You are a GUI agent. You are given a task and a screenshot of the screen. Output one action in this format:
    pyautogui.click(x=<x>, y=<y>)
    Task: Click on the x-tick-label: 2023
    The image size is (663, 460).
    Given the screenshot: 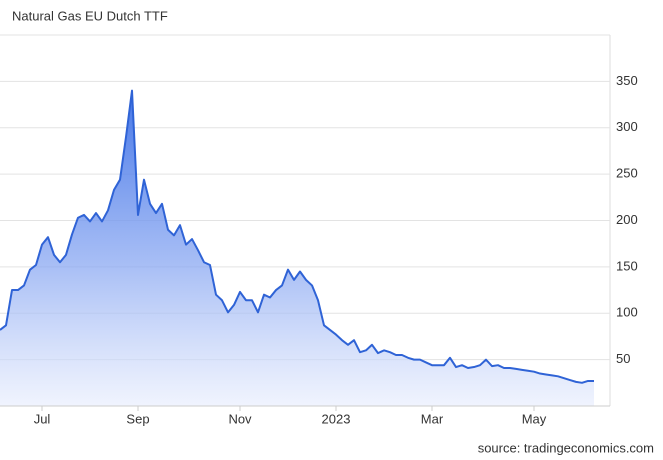 What is the action you would take?
    pyautogui.click(x=336, y=418)
    